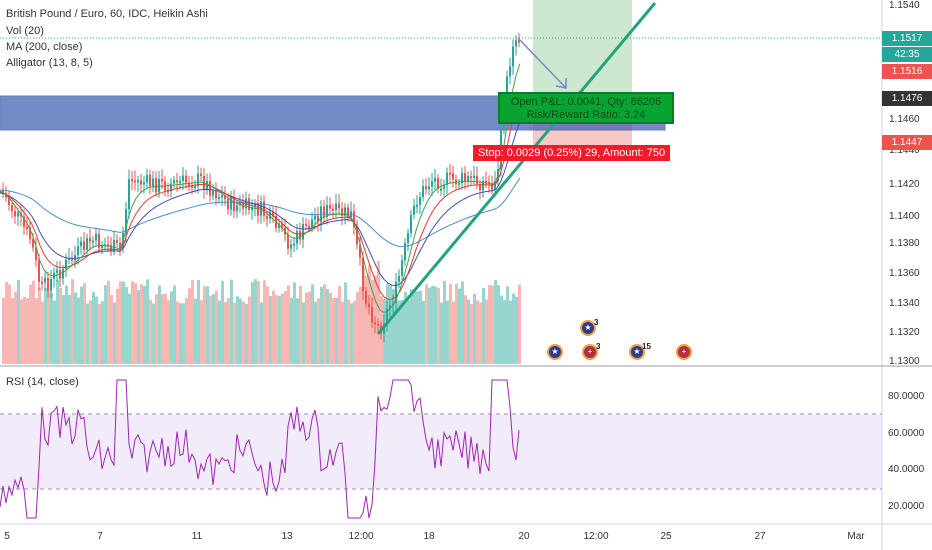  What do you see at coordinates (582, 47) in the screenshot?
I see `target-zone` at bounding box center [582, 47].